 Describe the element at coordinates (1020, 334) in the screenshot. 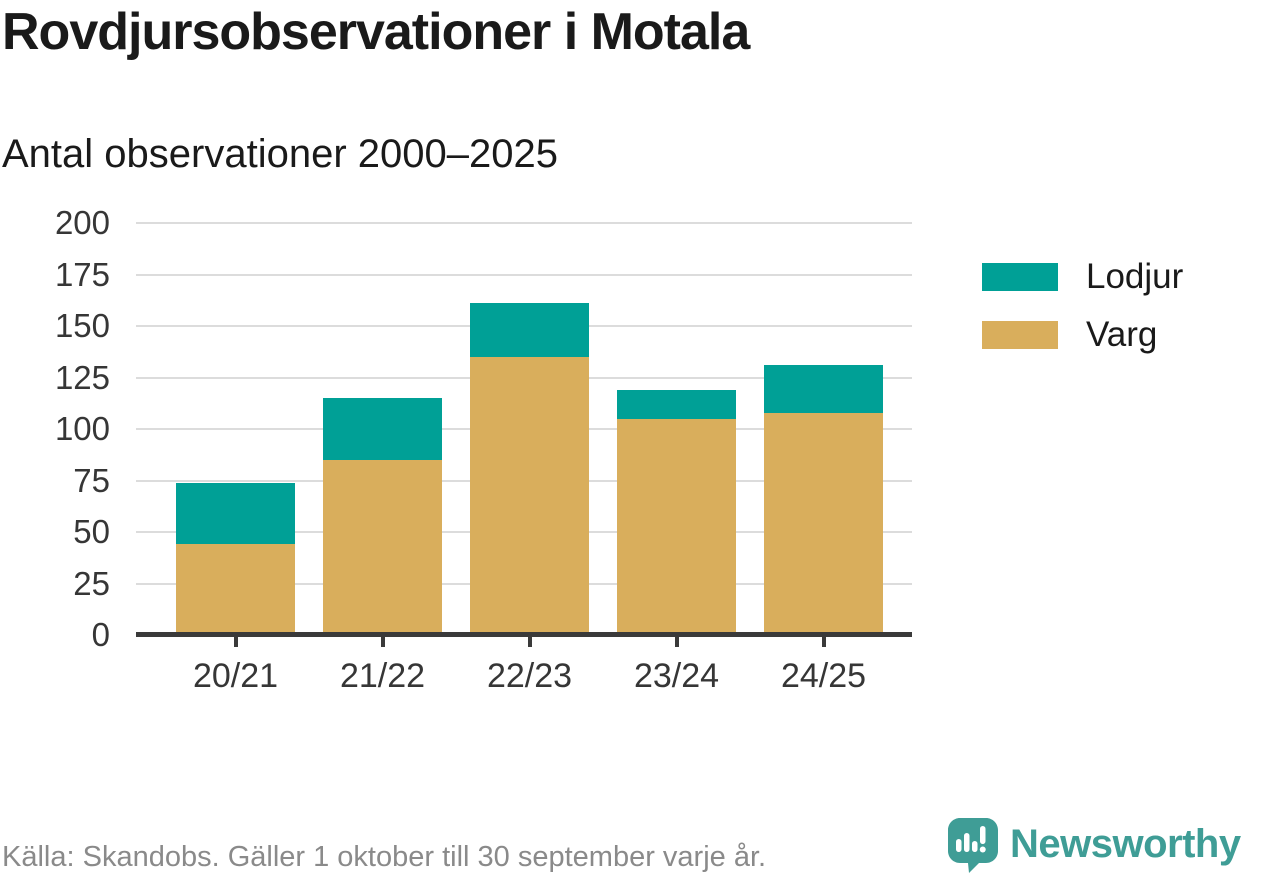

I see `legend-swatch-varg` at that location.